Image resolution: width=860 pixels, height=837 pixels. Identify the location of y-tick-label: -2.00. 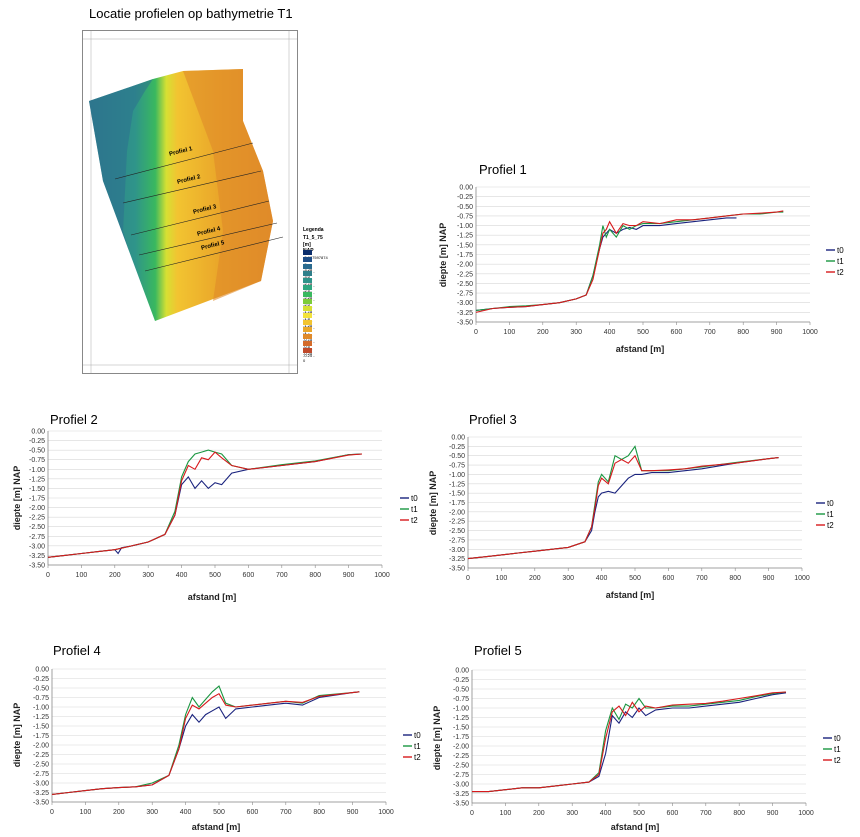
(465, 265).